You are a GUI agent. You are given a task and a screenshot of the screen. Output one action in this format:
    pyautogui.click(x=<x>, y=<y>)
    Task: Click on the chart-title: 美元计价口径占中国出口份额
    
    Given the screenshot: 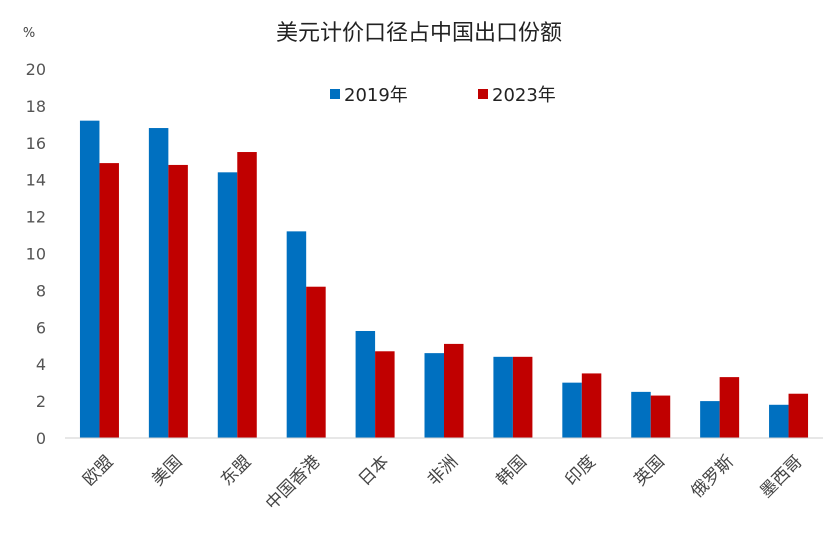 What is the action you would take?
    pyautogui.click(x=419, y=33)
    